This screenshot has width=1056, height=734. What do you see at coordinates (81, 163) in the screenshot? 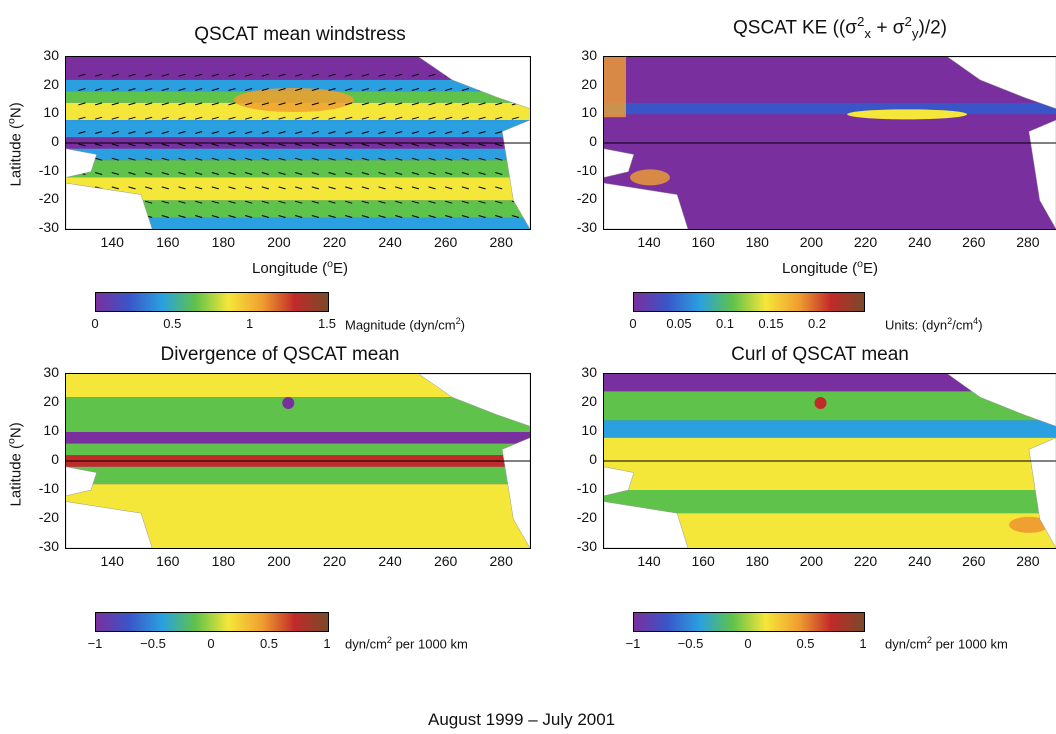
I see `new-guinea-land` at bounding box center [81, 163].